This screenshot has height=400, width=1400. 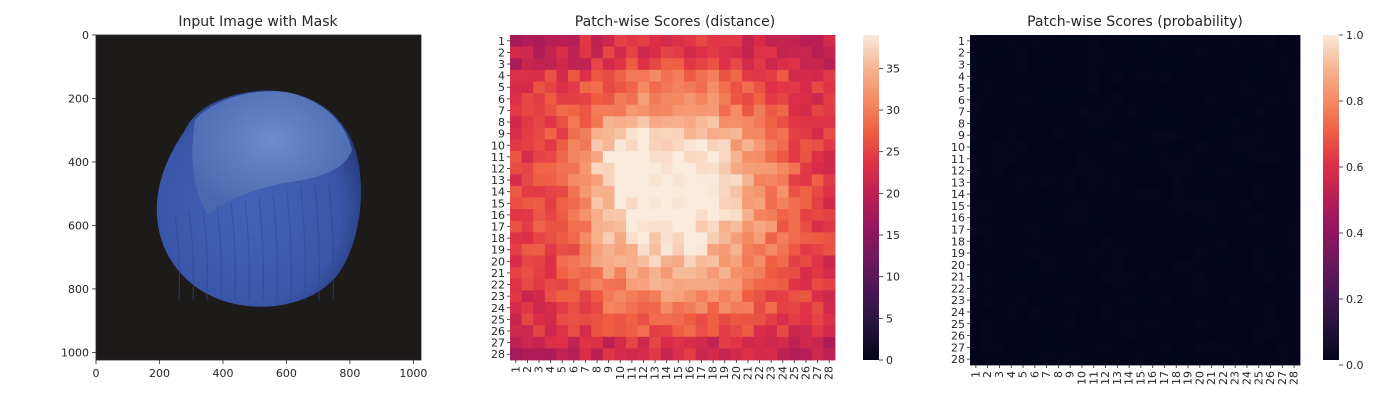 I want to click on heatmap-x-tick-label: 27, so click(x=817, y=373).